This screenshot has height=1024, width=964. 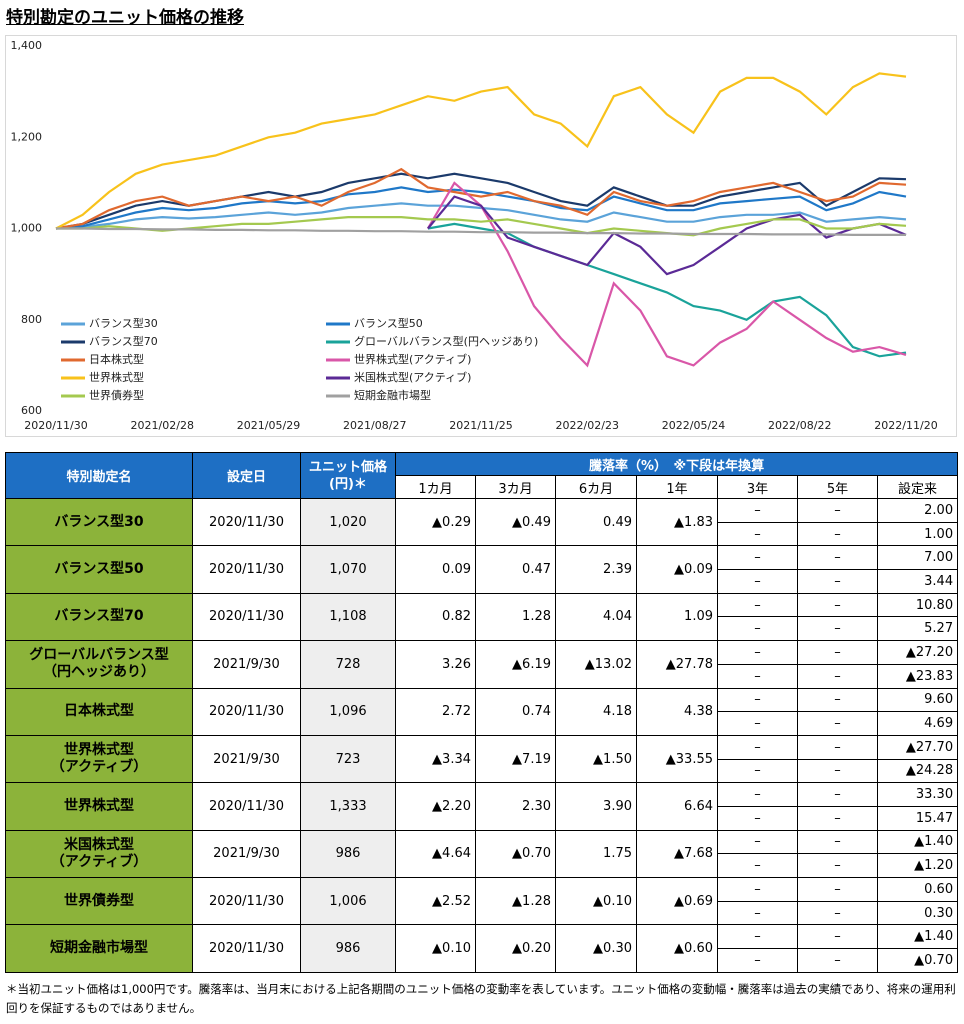 What do you see at coordinates (99, 806) in the screenshot?
I see `fund-name: 世界株式型` at bounding box center [99, 806].